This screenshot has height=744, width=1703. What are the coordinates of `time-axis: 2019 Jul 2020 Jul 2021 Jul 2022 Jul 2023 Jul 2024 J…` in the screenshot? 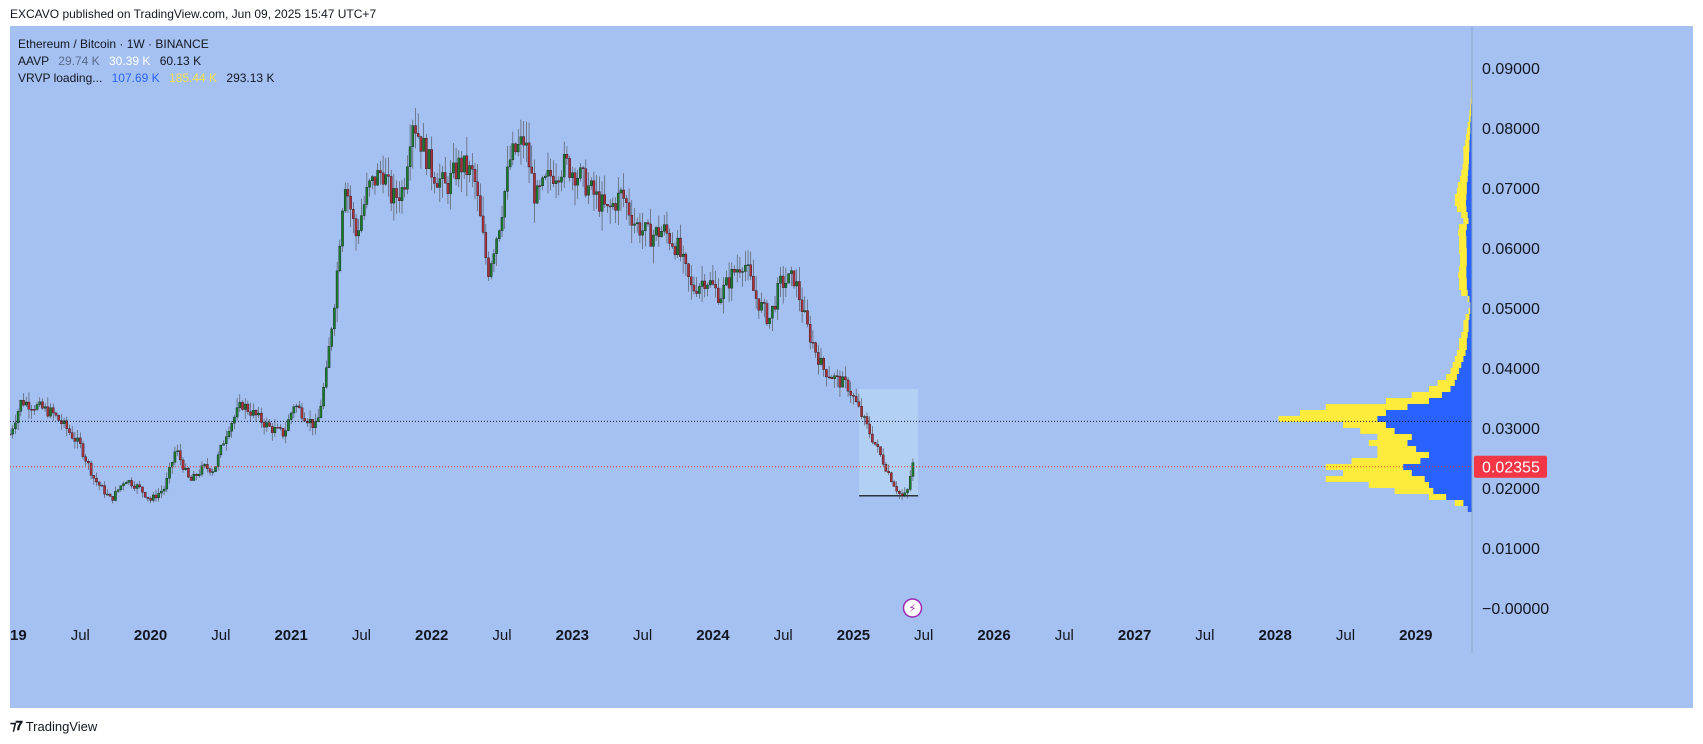 It's located at (851, 635).